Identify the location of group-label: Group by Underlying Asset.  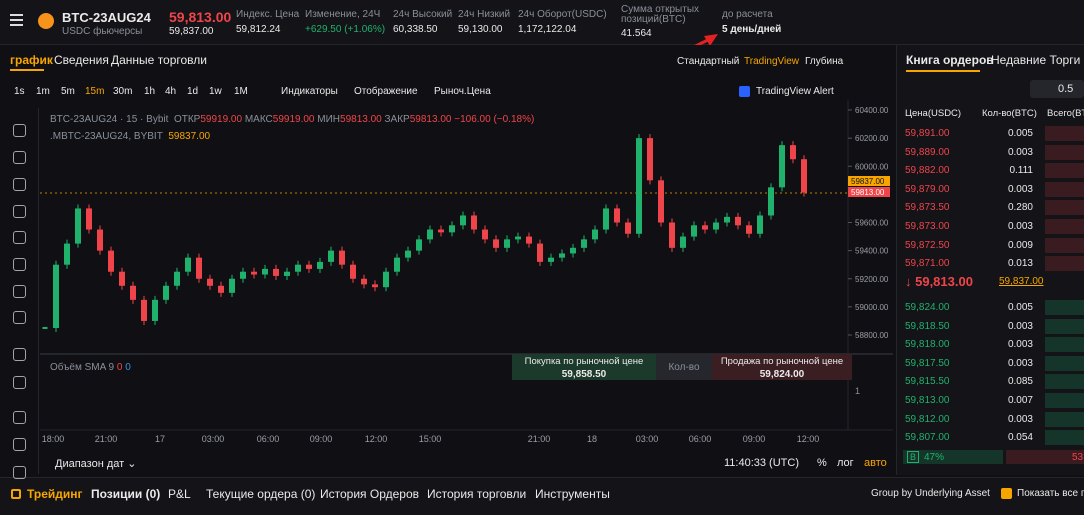
(930, 493).